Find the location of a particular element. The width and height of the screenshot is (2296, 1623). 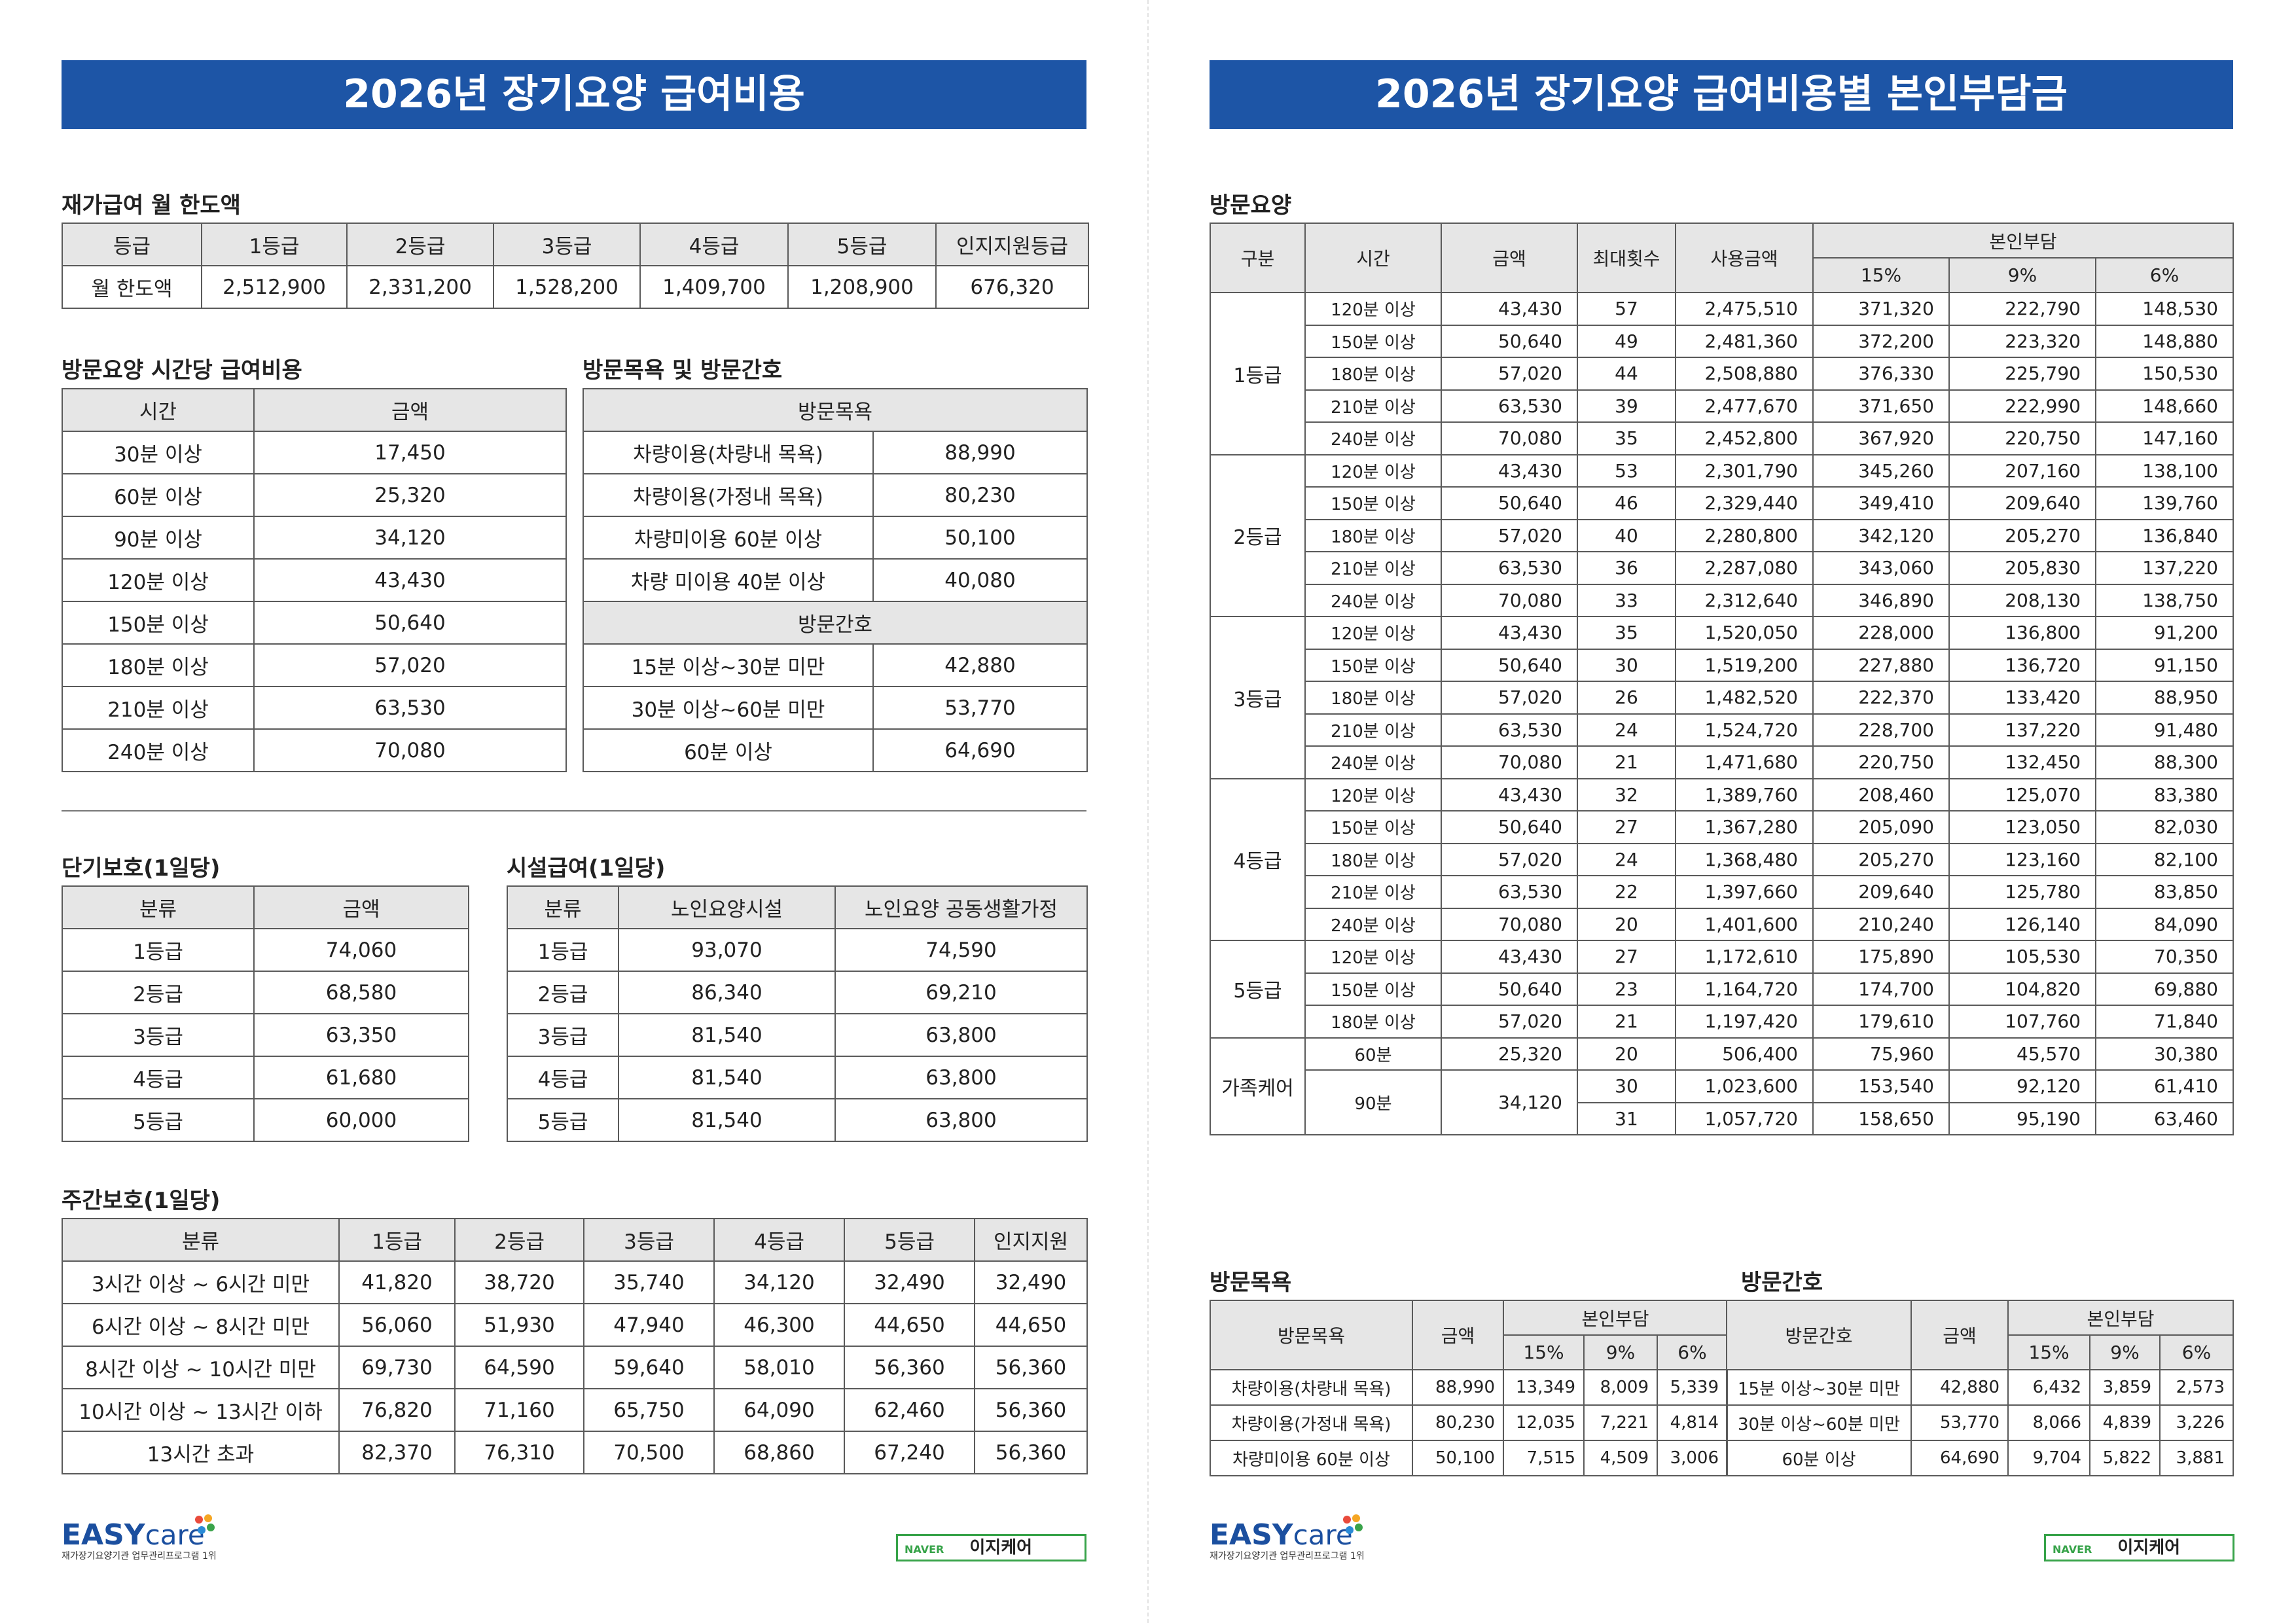

section-label: 방문간호 is located at coordinates (1782, 1283).